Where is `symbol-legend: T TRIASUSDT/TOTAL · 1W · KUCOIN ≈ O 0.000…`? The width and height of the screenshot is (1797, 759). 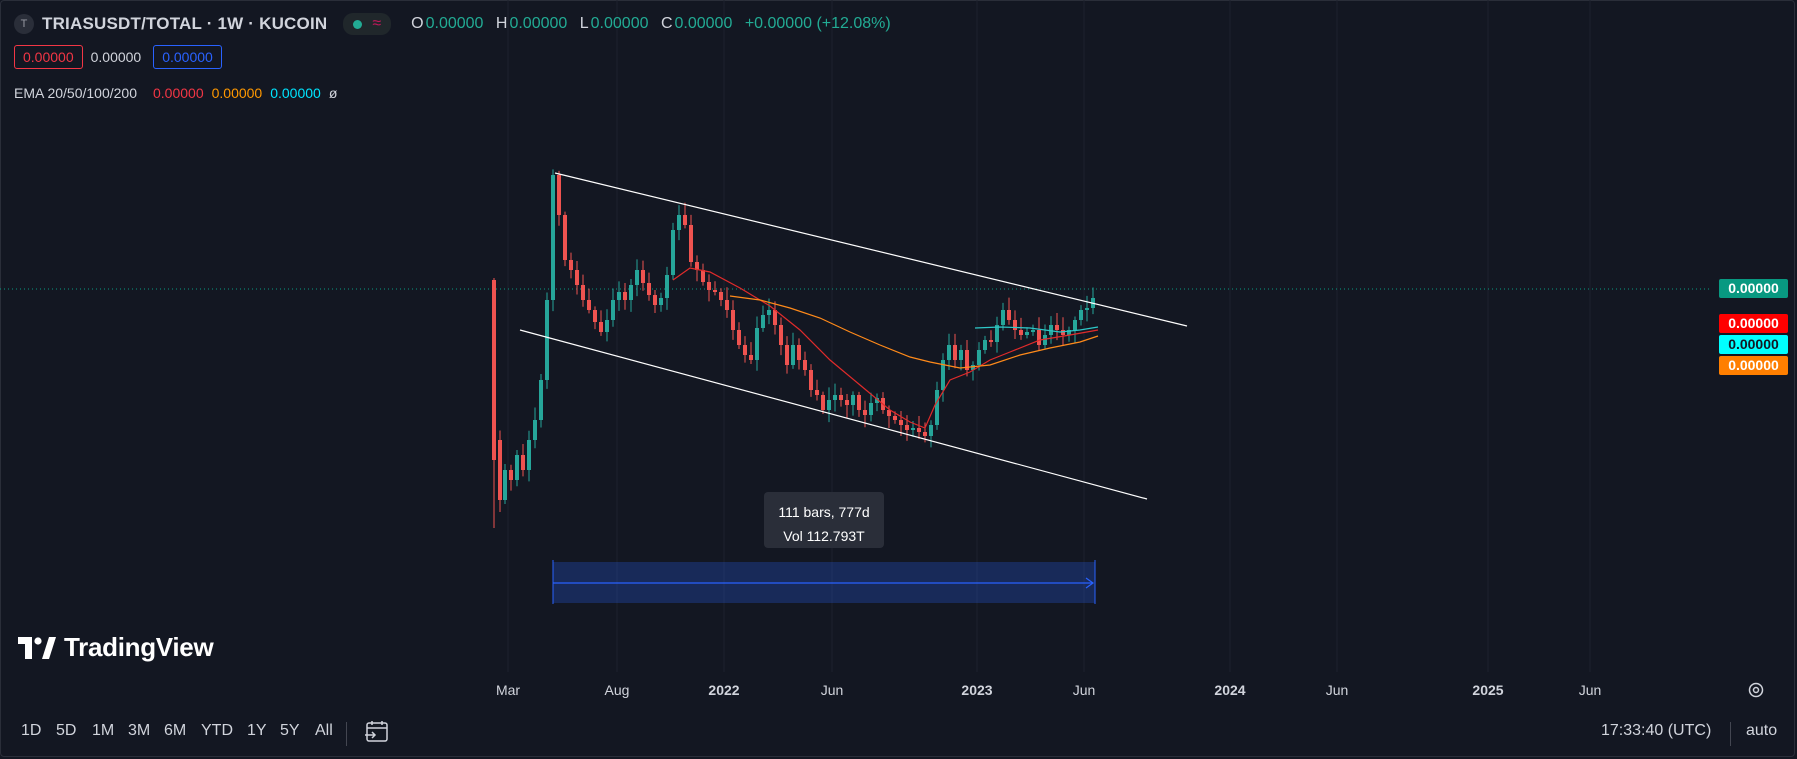 symbol-legend: T TRIASUSDT/TOTAL · 1W · KUCOIN ≈ O 0.000… is located at coordinates (456, 24).